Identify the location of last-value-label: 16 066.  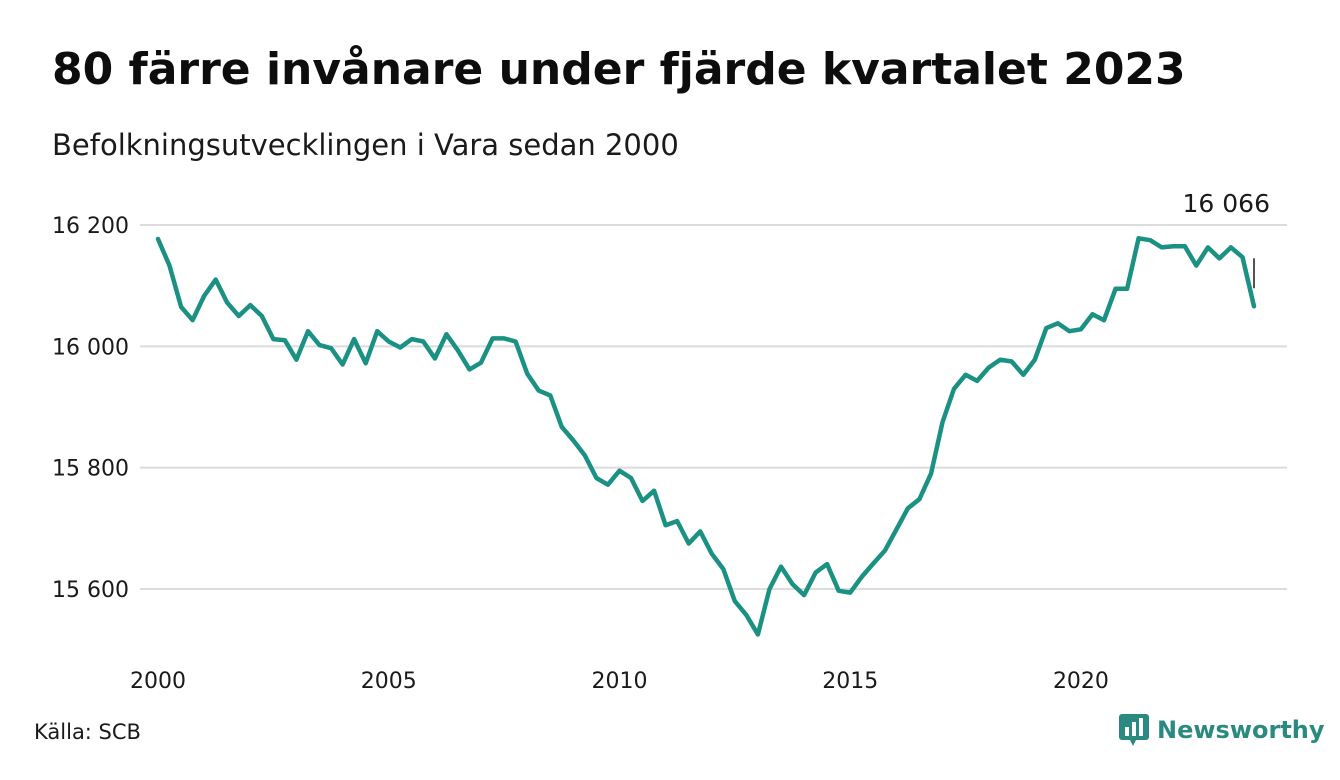
(1226, 203).